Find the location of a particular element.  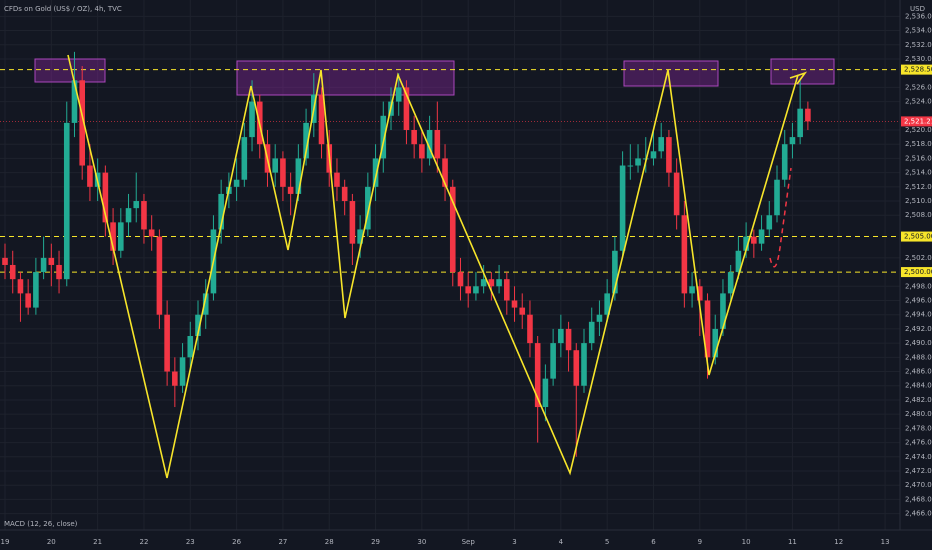

indicator-label: MACD (12, 26, close) is located at coordinates (41, 524).